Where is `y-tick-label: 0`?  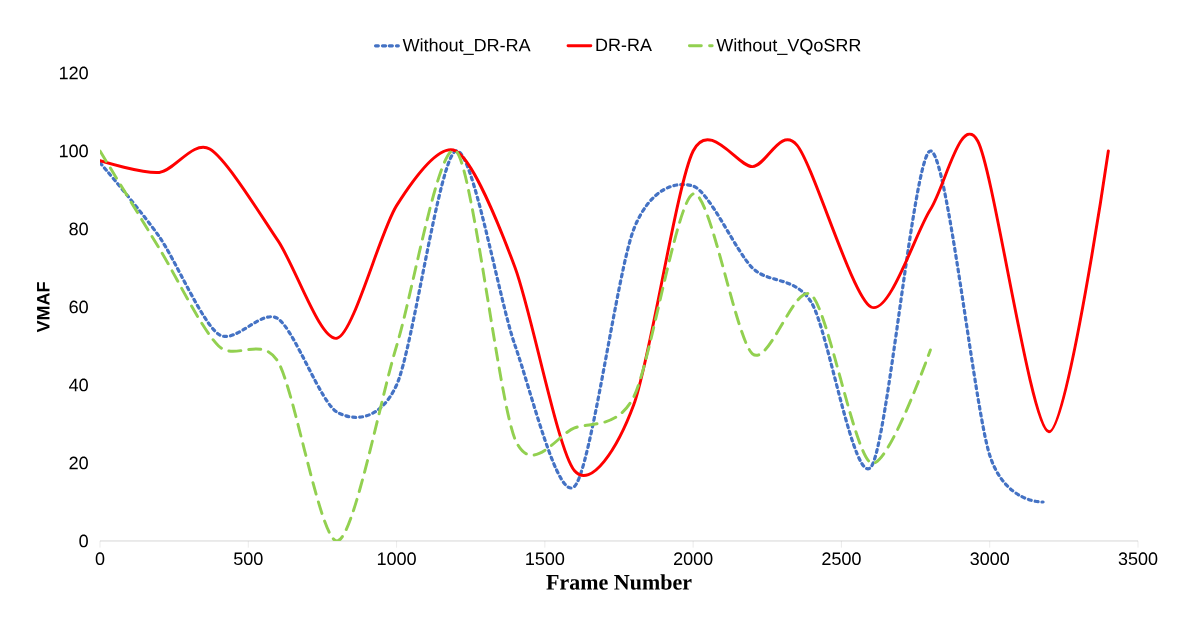
y-tick-label: 0 is located at coordinates (83, 541).